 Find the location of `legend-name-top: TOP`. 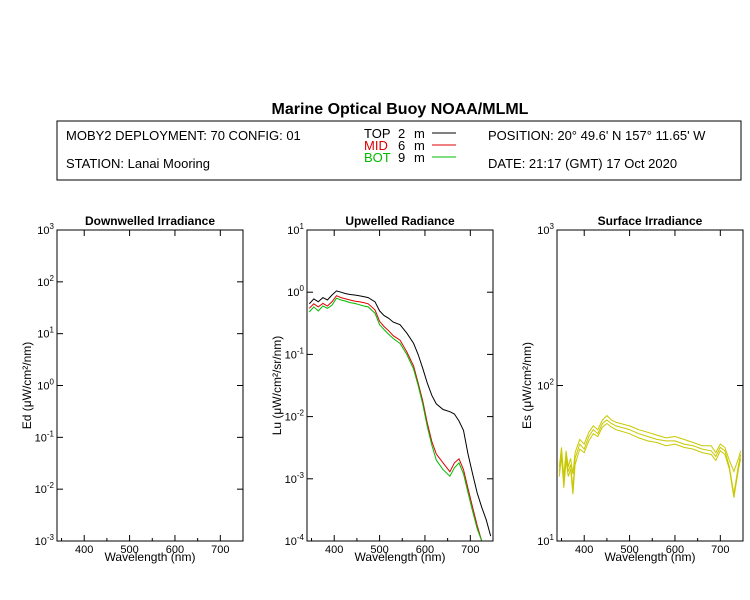

legend-name-top: TOP is located at coordinates (377, 133).